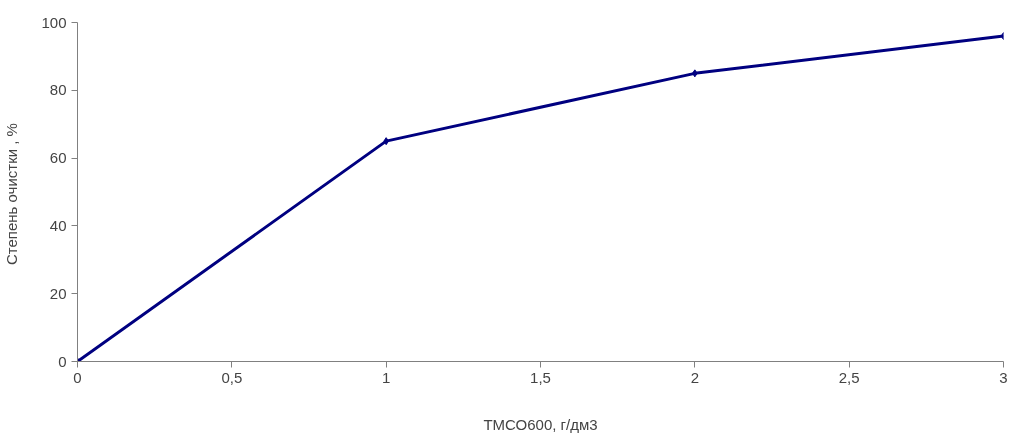  Describe the element at coordinates (540, 377) in the screenshot. I see `x-tick-label: 1,5` at that location.